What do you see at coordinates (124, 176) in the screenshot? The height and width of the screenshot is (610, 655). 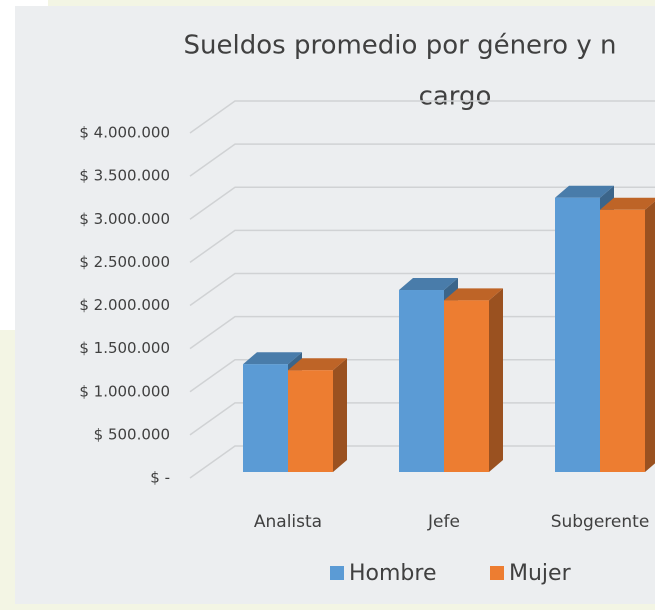 I see `y-tick-label: $ 3.500.000` at bounding box center [124, 176].